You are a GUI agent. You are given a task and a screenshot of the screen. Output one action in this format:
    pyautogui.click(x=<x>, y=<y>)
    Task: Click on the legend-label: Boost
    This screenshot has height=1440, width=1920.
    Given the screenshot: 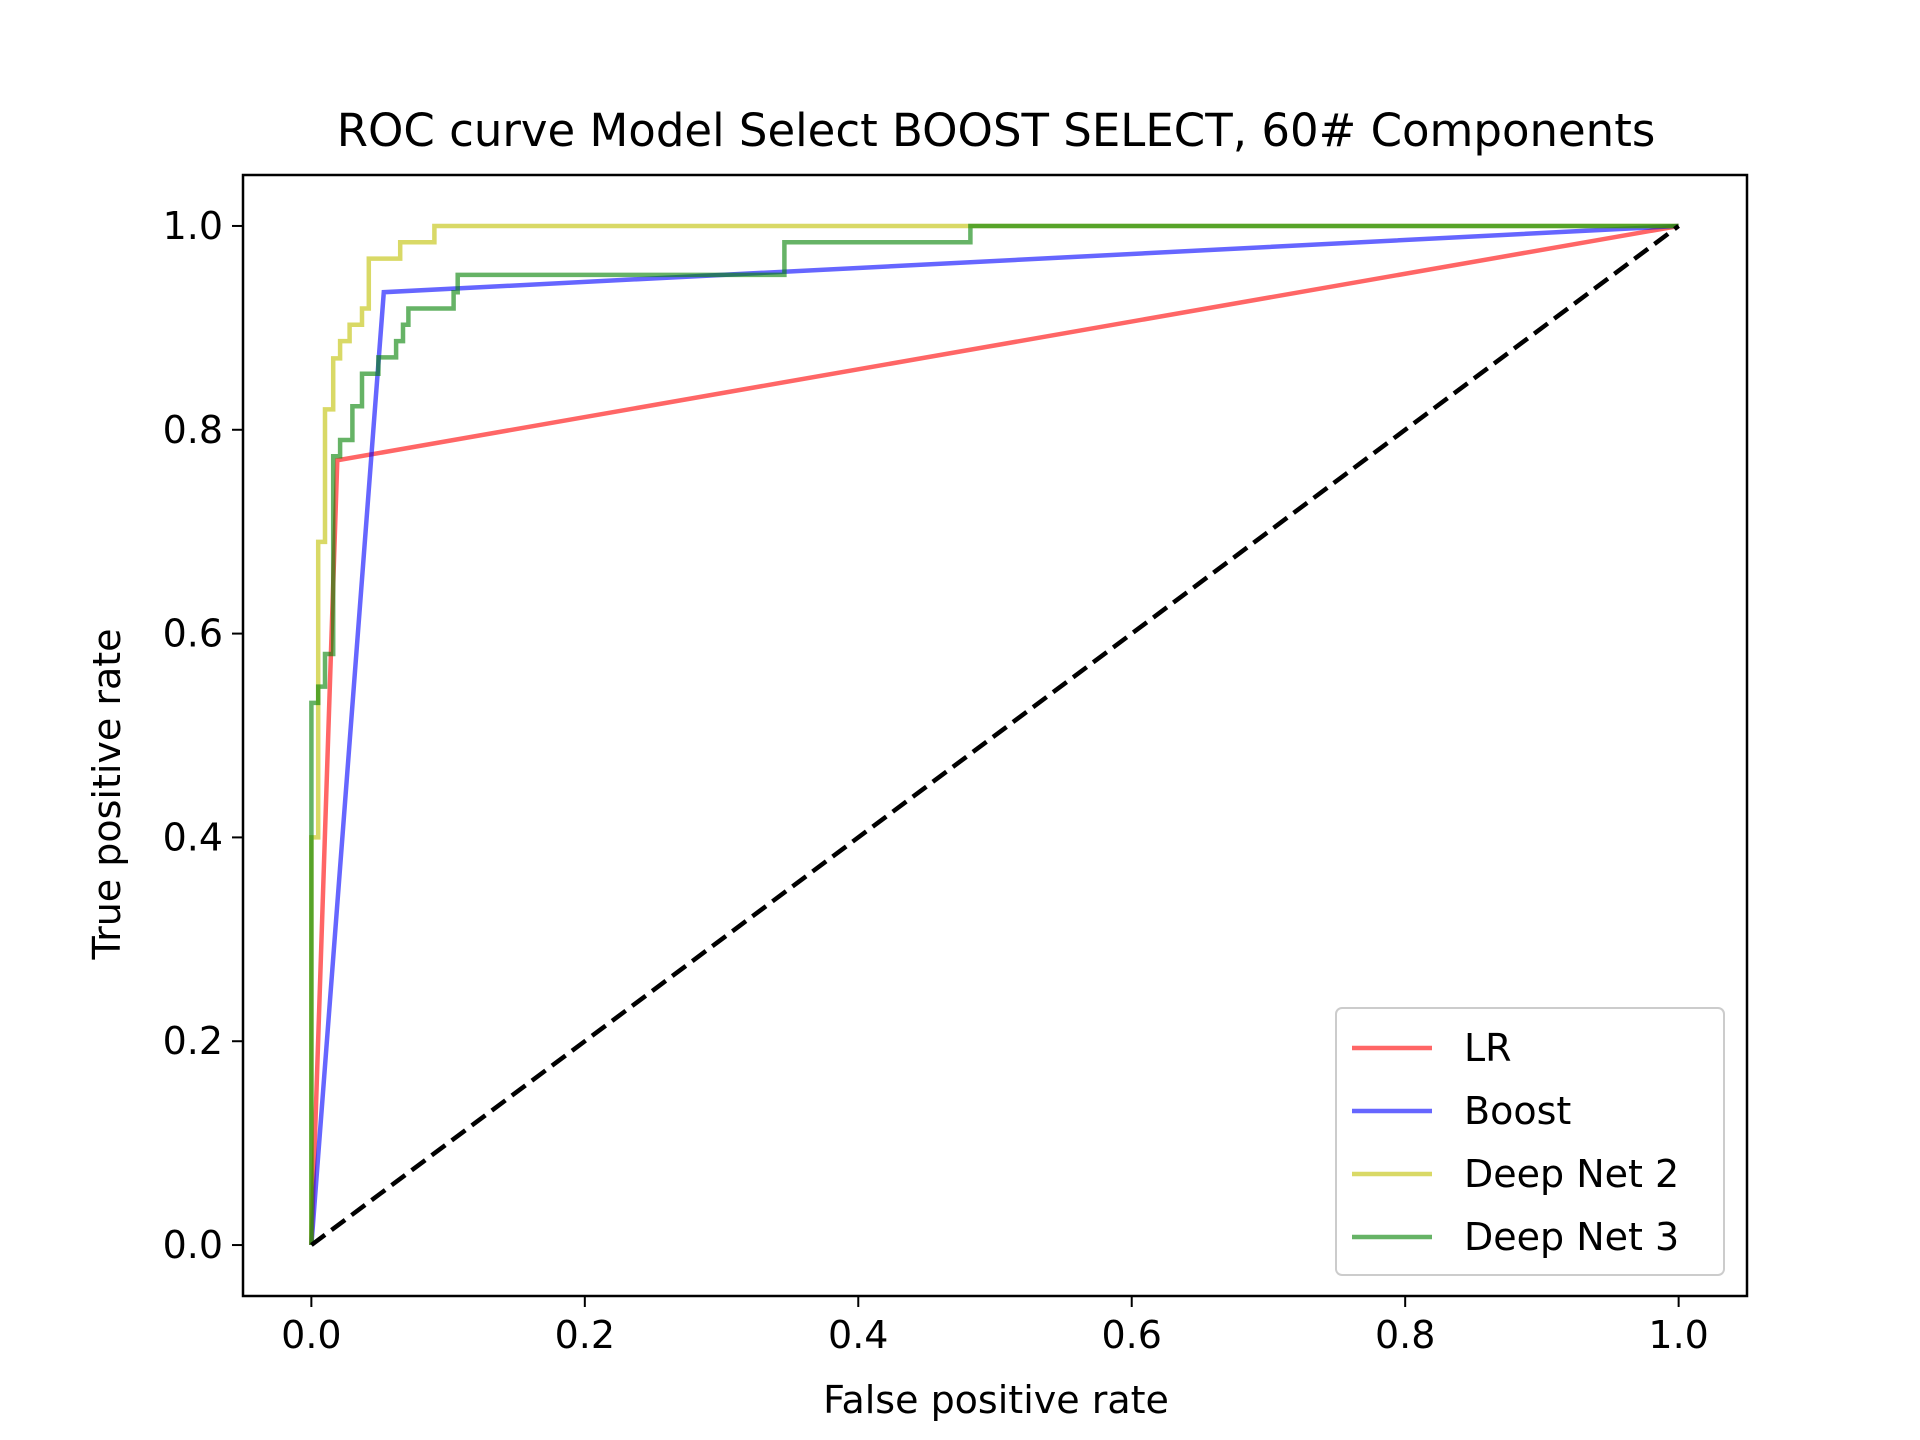 What is the action you would take?
    pyautogui.click(x=1517, y=1111)
    